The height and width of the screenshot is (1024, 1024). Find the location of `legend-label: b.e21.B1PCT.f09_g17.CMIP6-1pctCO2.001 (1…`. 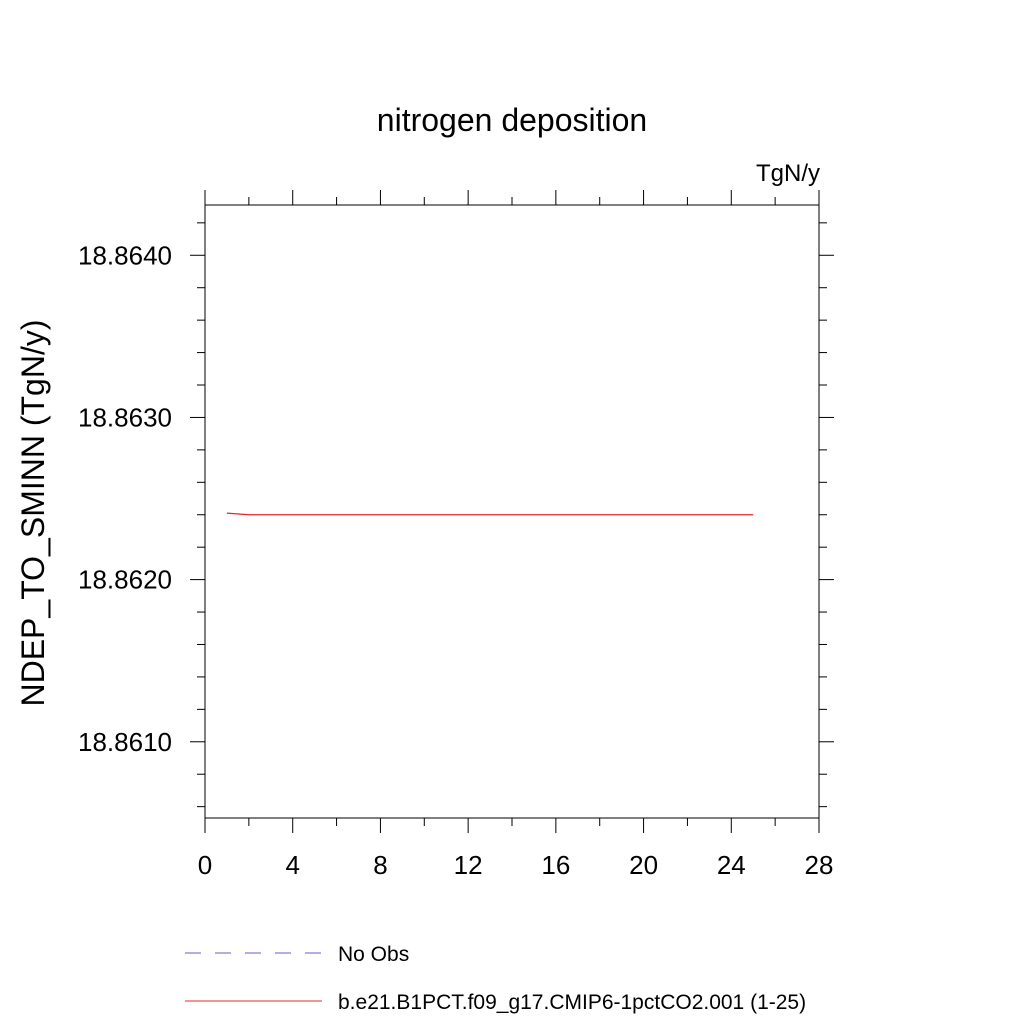

legend-label: b.e21.B1PCT.f09_g17.CMIP6-1pctCO2.001 (1… is located at coordinates (572, 1002).